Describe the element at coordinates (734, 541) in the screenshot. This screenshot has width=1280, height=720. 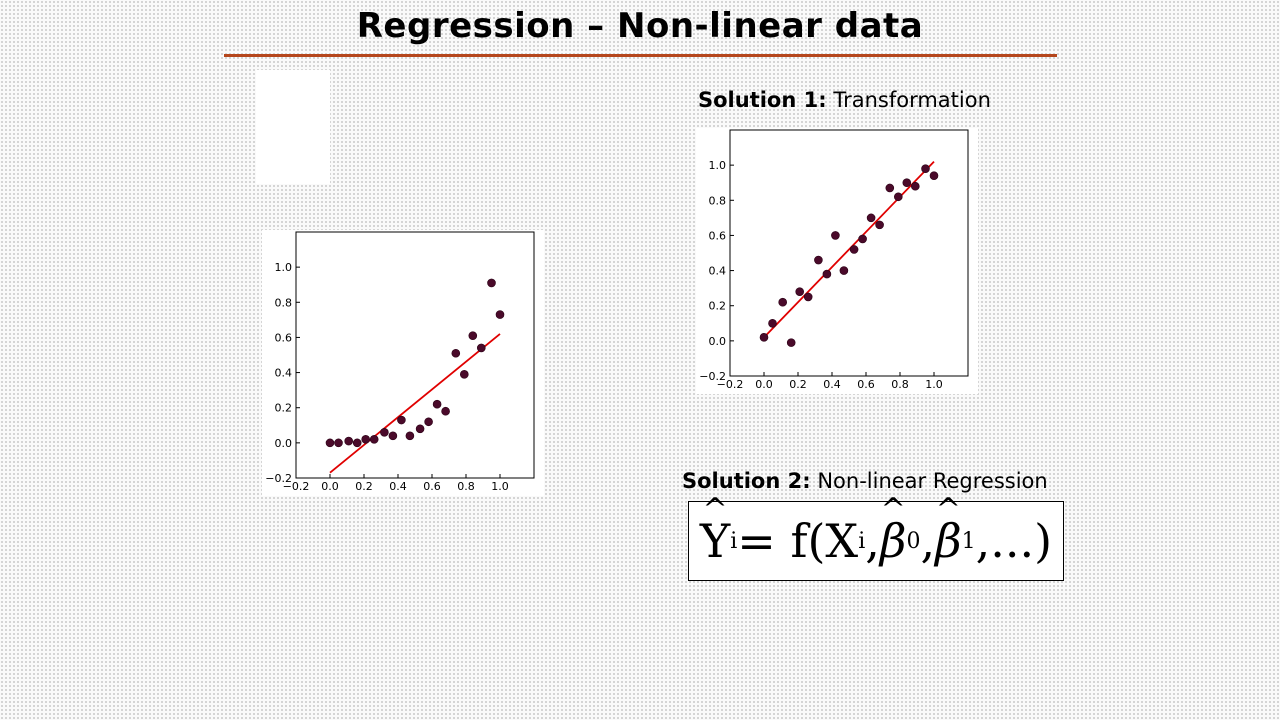
I see `y-subscript: i` at that location.